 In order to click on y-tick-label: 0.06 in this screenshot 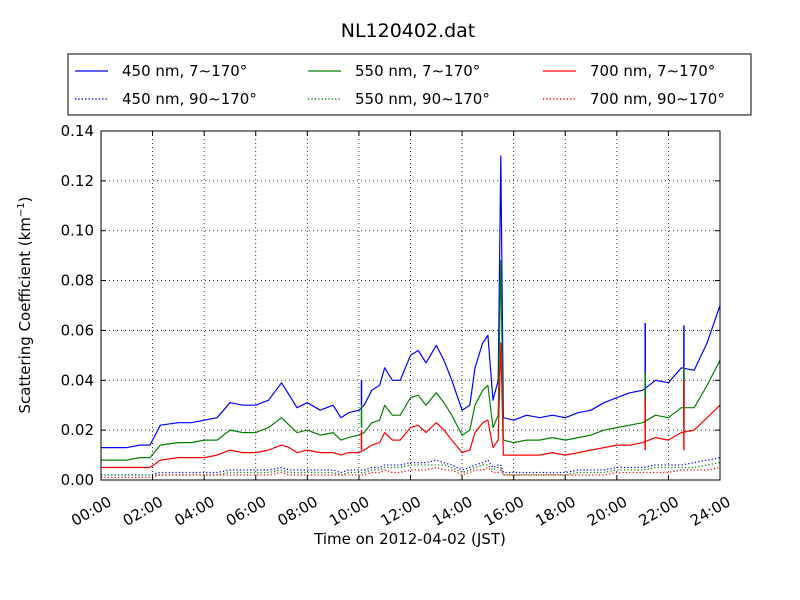, I will do `click(77, 330)`.